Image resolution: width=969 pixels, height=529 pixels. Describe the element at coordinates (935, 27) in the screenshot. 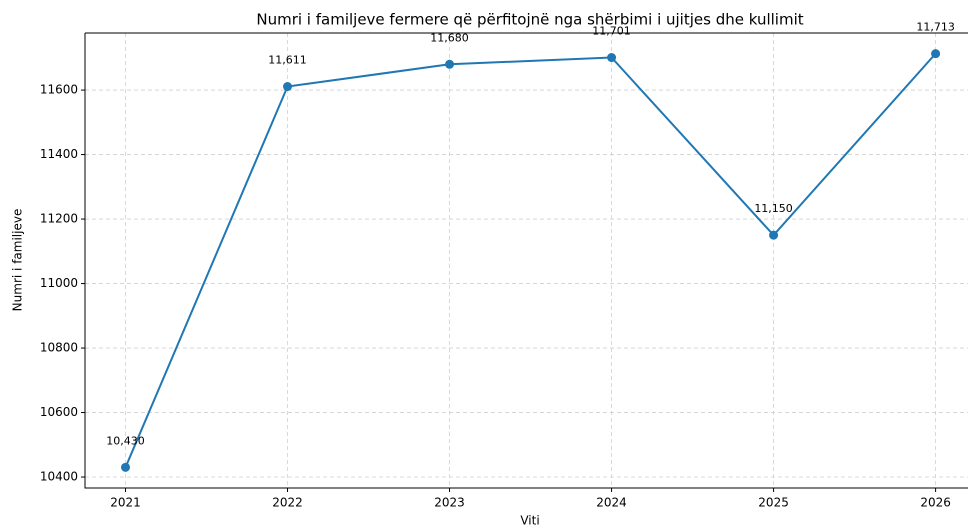

I see `data-label: 11,713` at that location.